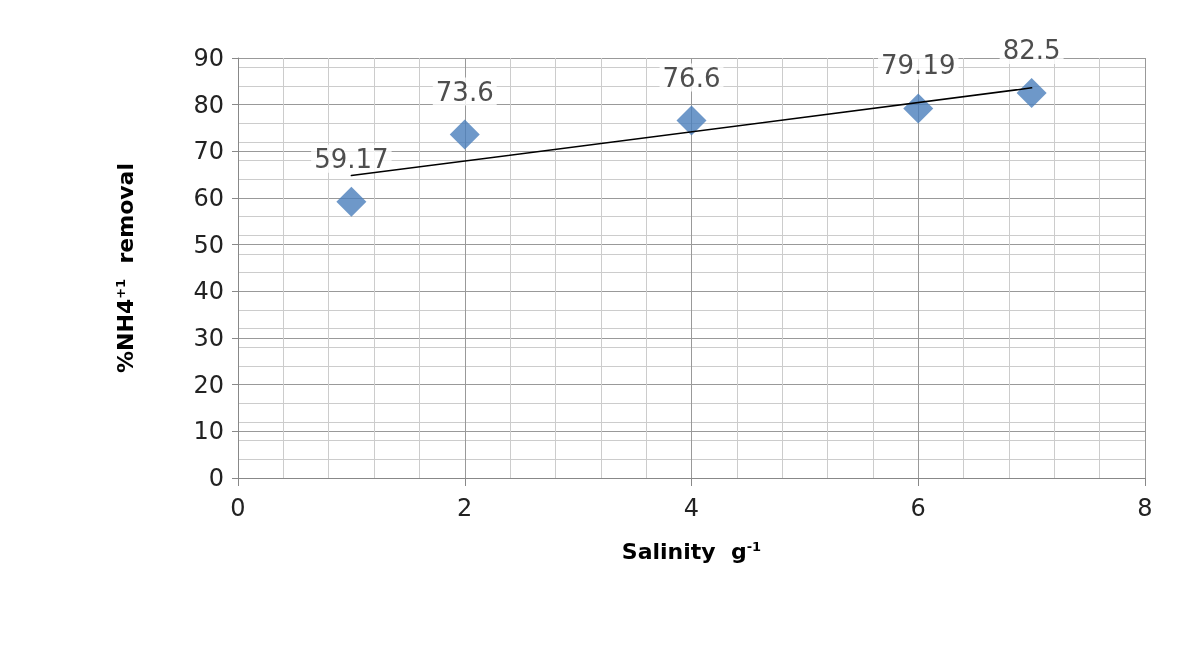  Describe the element at coordinates (216, 478) in the screenshot. I see `y-tick-label: 0` at that location.